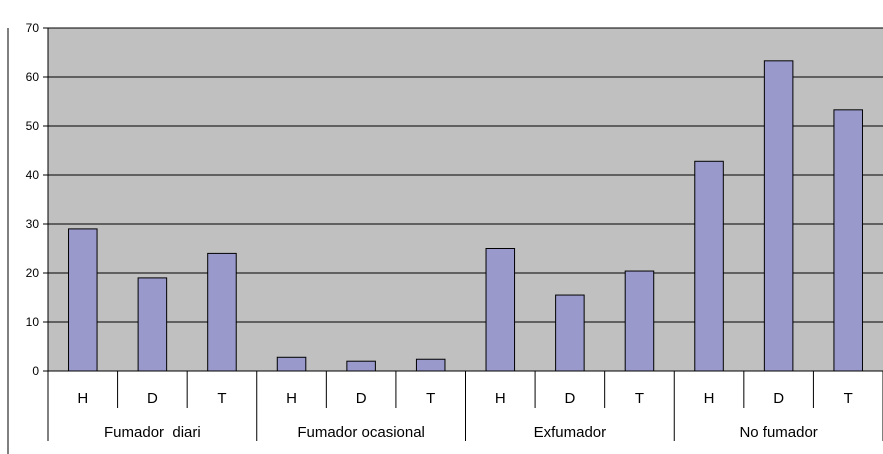 This screenshot has width=883, height=454. Describe the element at coordinates (37, 199) in the screenshot. I see `y-axis: 0 10 20 30 40 50 60 70` at that location.